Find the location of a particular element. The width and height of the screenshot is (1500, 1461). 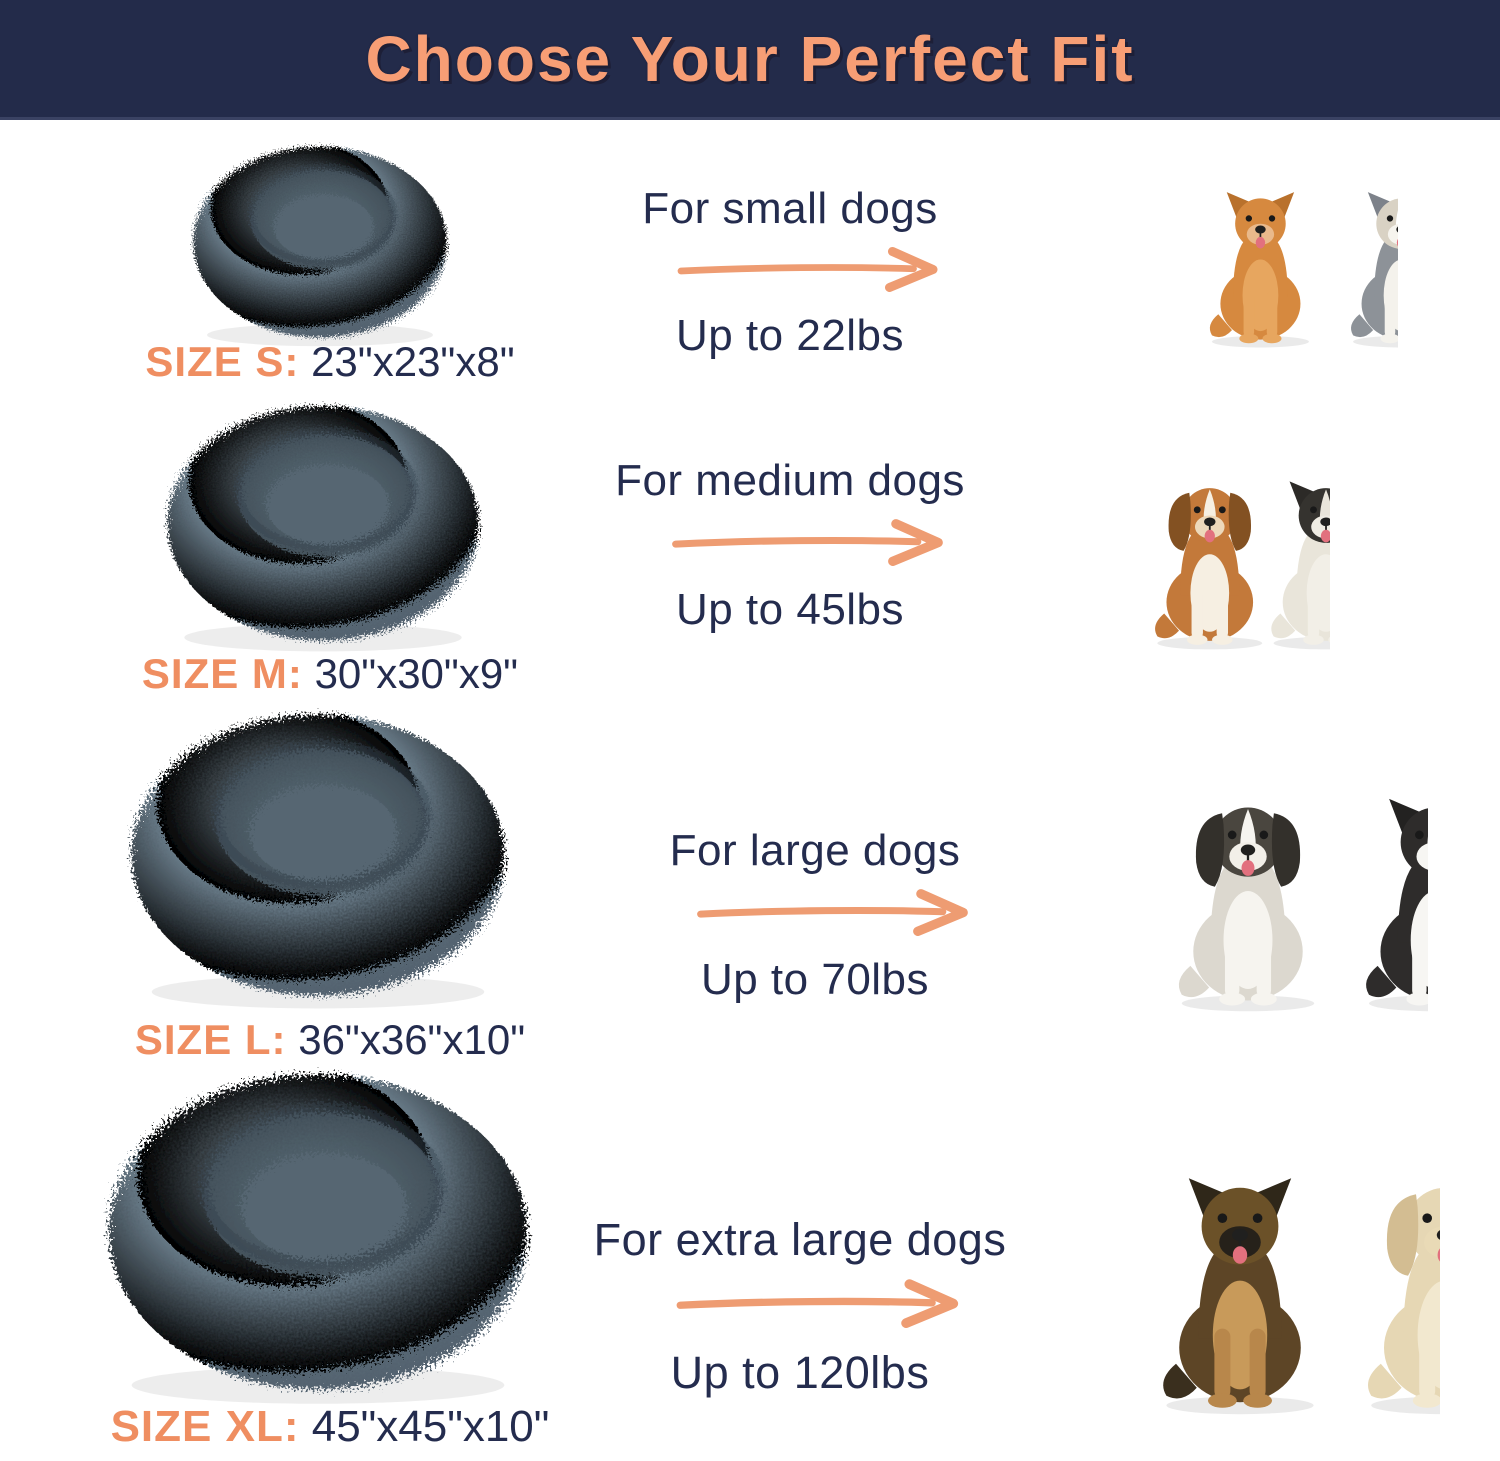

size-m-fit-info: For medium dogs Up to 45lbs is located at coordinates (790, 545).